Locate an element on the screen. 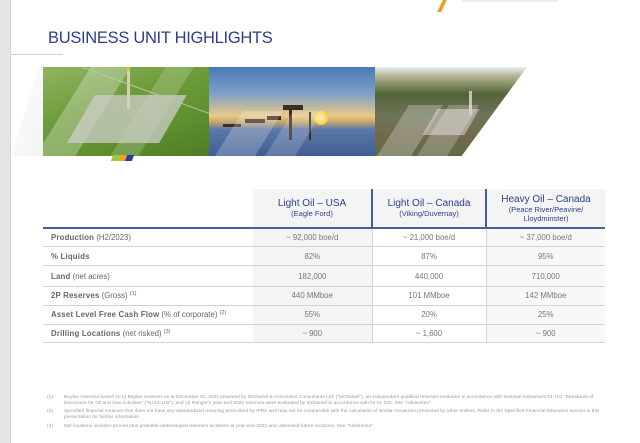 Image resolution: width=640 pixels, height=443 pixels. cell-value: 182,000 is located at coordinates (312, 276).